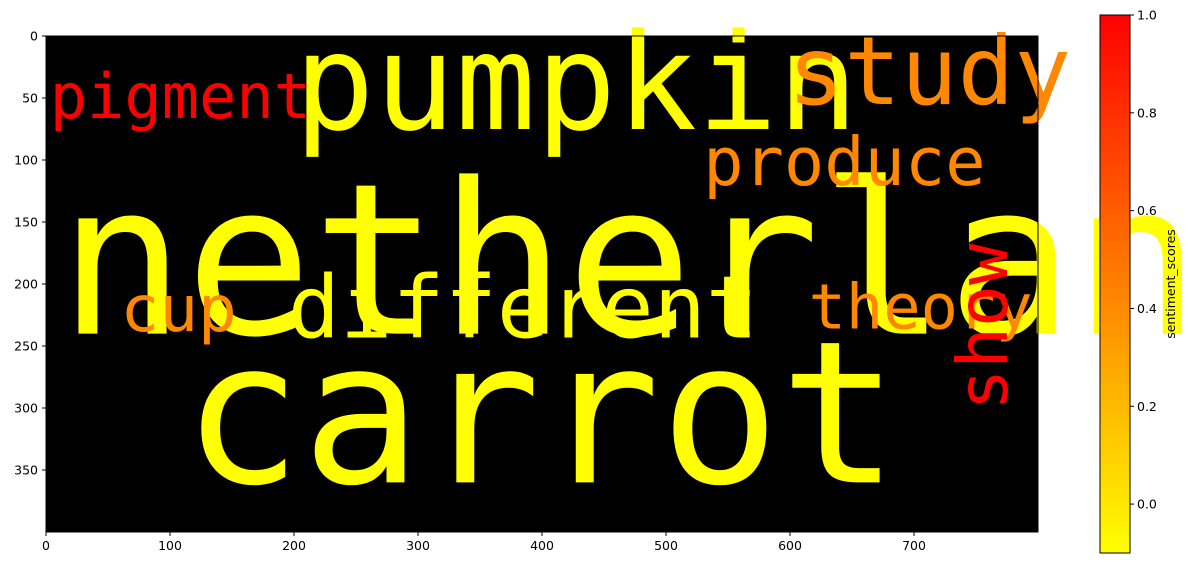  I want to click on y-tick-label: 250, so click(26, 346).